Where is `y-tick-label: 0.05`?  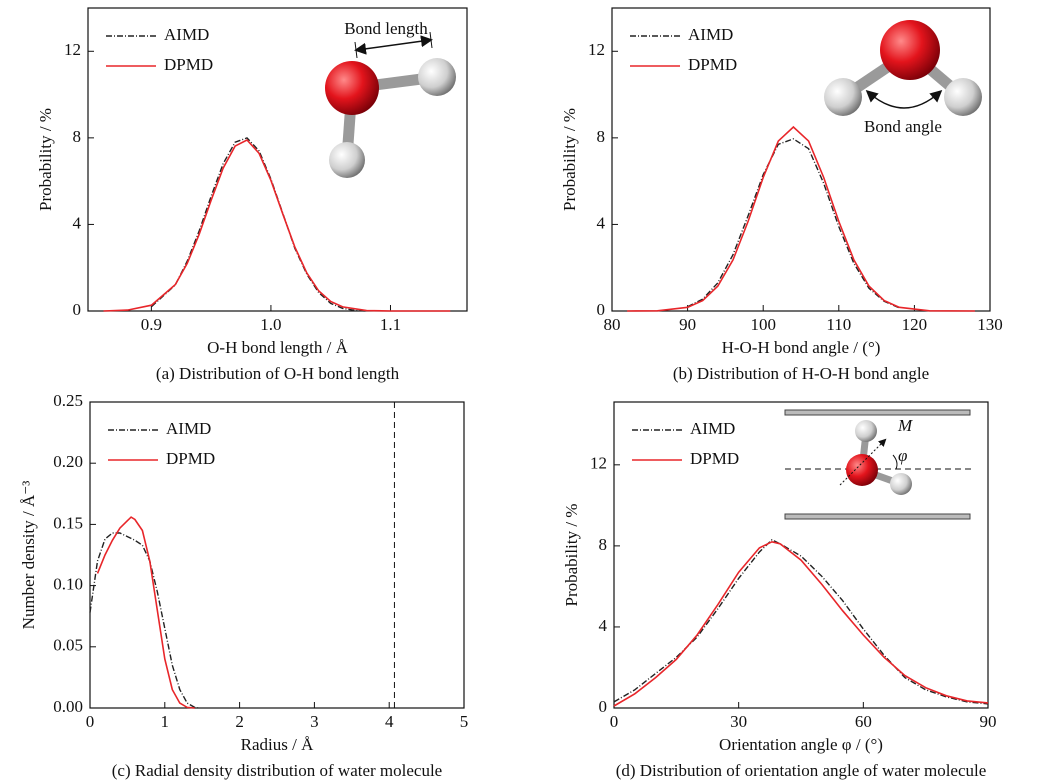 y-tick-label: 0.05 is located at coordinates (68, 645).